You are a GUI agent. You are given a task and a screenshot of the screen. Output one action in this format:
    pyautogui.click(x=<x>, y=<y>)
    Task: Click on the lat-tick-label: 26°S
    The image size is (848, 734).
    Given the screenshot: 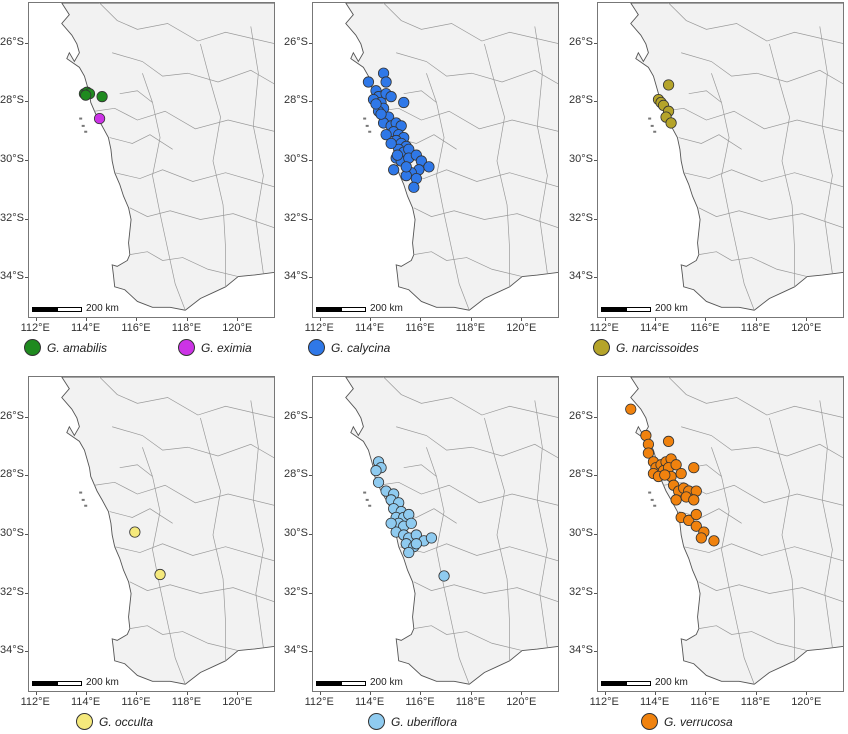 What is the action you would take?
    pyautogui.click(x=296, y=41)
    